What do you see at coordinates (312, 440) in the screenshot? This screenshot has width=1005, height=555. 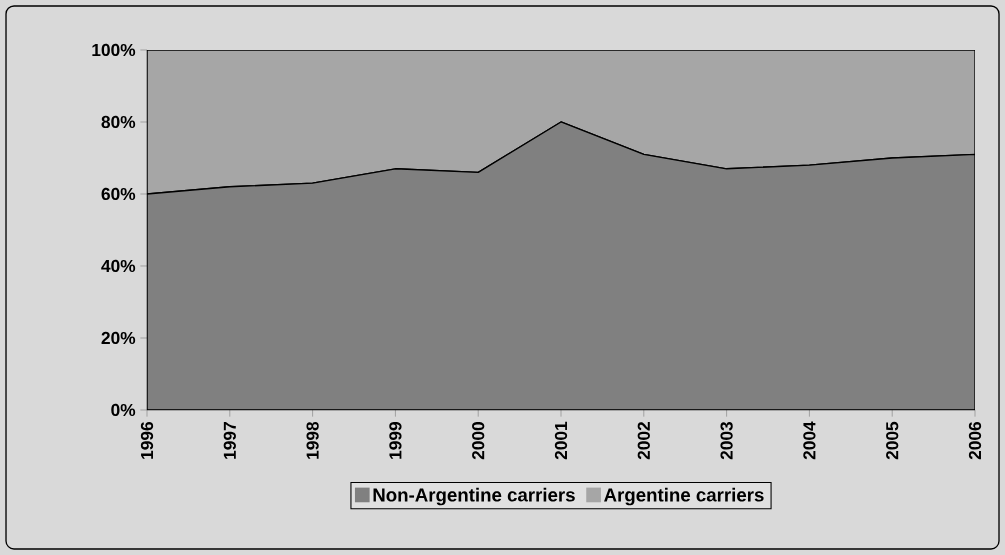 I see `x-tick-label: 1998` at bounding box center [312, 440].